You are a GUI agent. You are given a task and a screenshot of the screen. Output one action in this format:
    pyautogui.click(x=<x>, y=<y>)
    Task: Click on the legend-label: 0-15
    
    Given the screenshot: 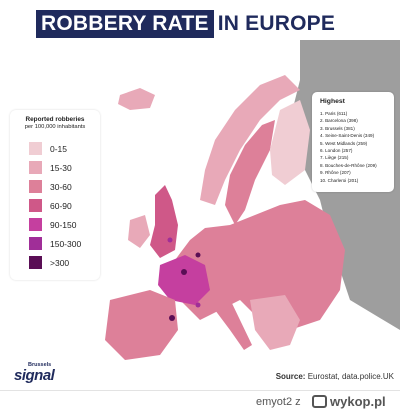 What is the action you would take?
    pyautogui.click(x=59, y=148)
    